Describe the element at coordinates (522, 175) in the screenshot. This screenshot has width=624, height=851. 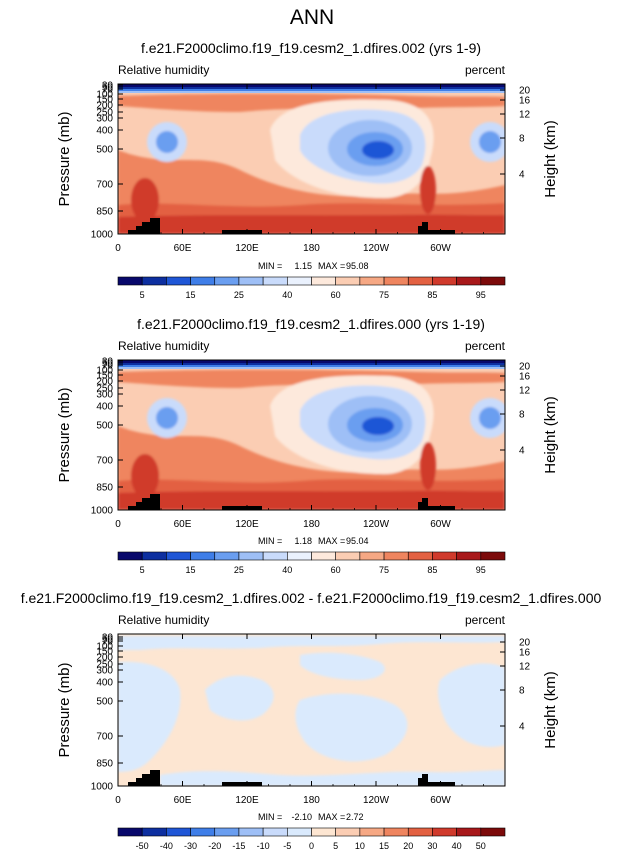
I see `y-right-tick-label: 4` at that location.